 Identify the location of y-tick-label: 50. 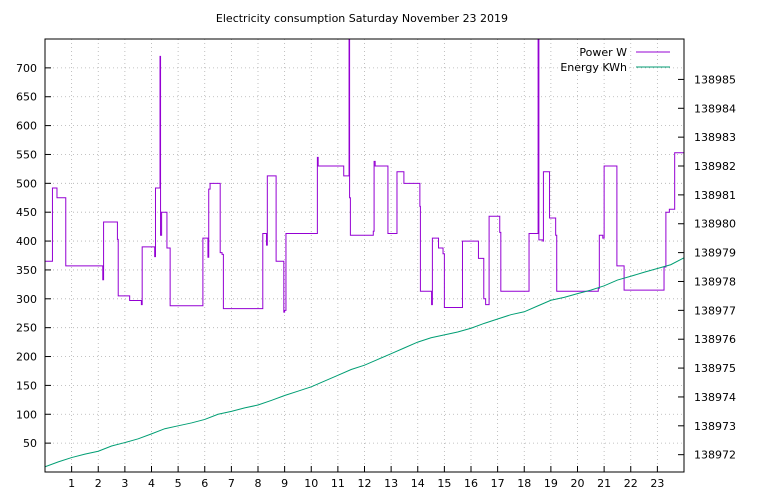
(30, 443).